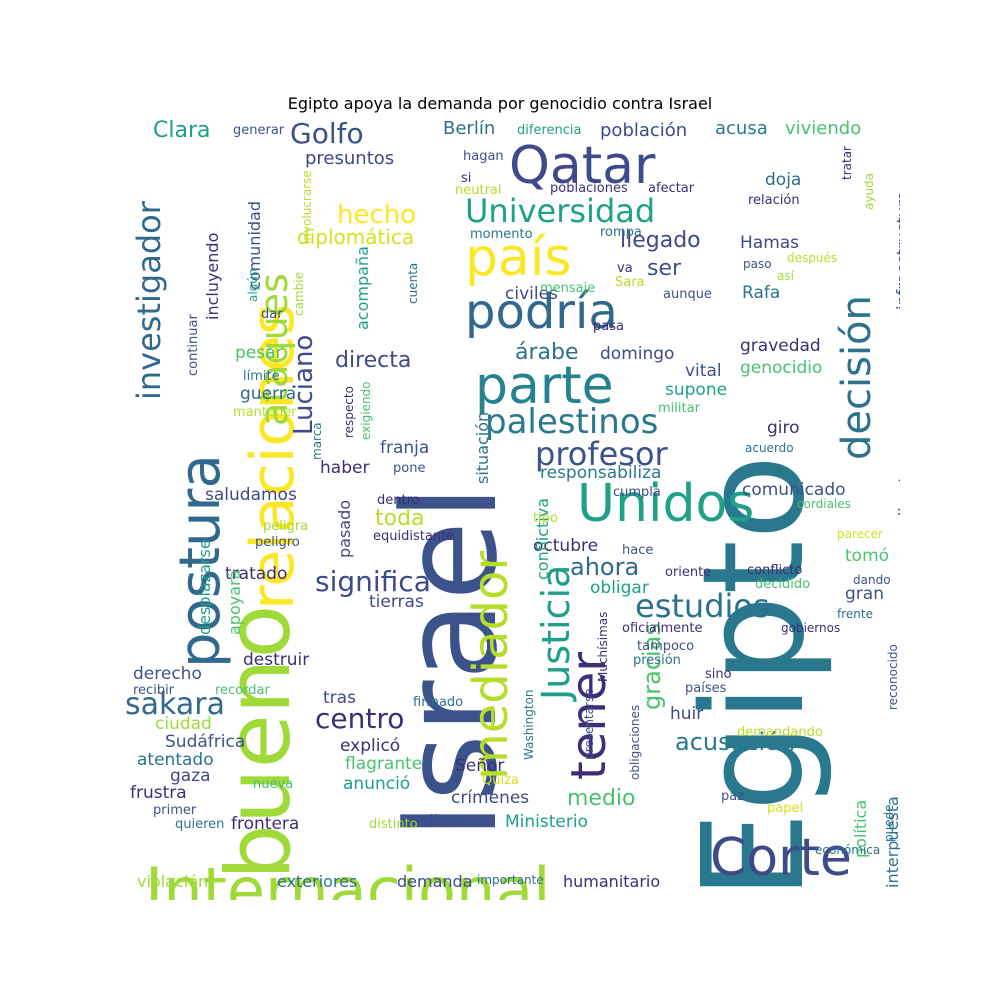  Describe the element at coordinates (350, 158) in the screenshot. I see `word-presuntos: presuntos` at that location.